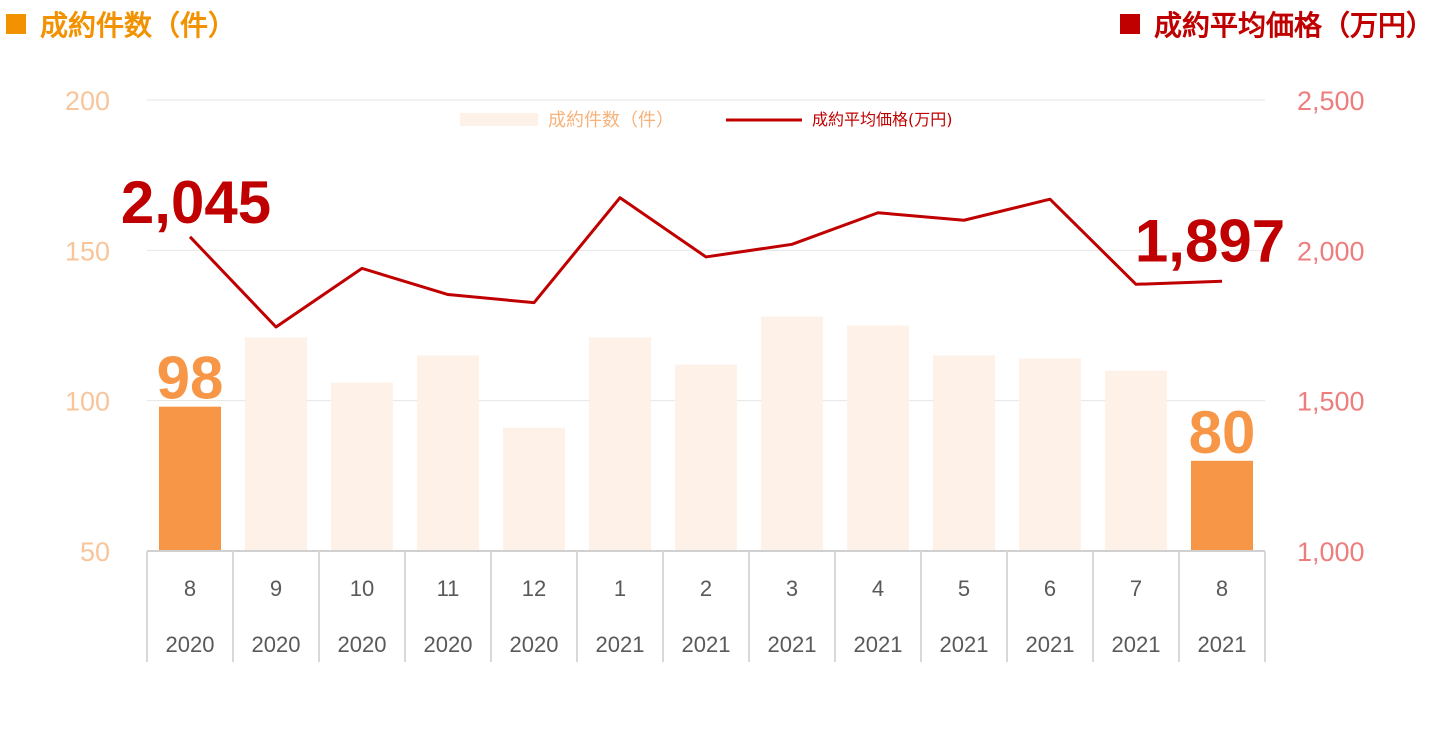 The height and width of the screenshot is (738, 1440). I want to click on line-data-label: 2,045, so click(196, 202).